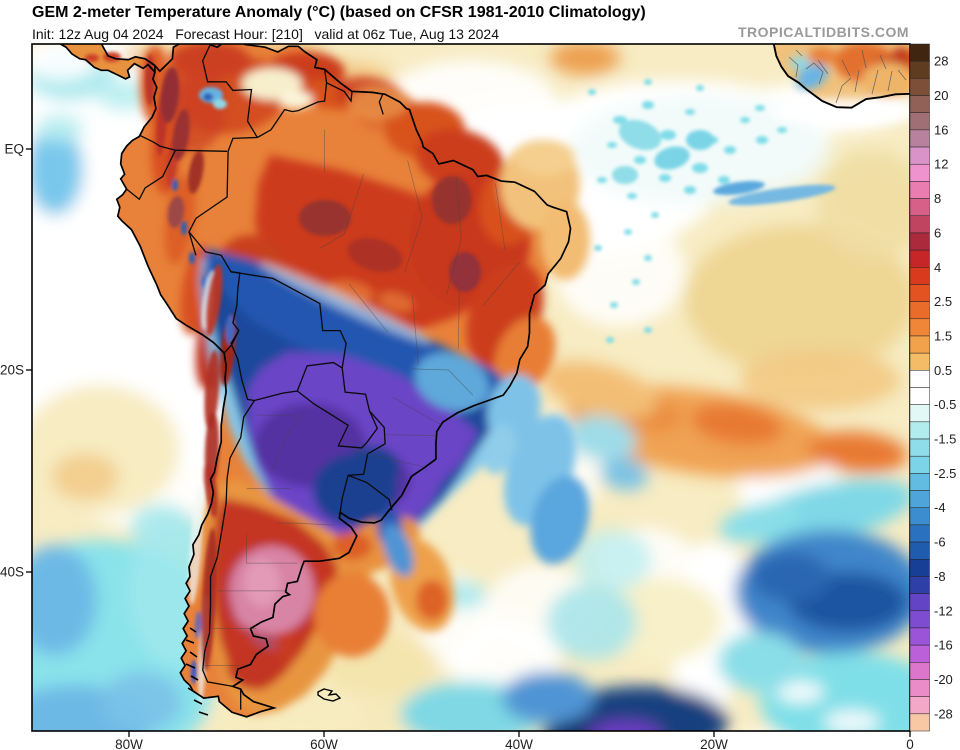  I want to click on svg-text: 4, so click(937, 267).